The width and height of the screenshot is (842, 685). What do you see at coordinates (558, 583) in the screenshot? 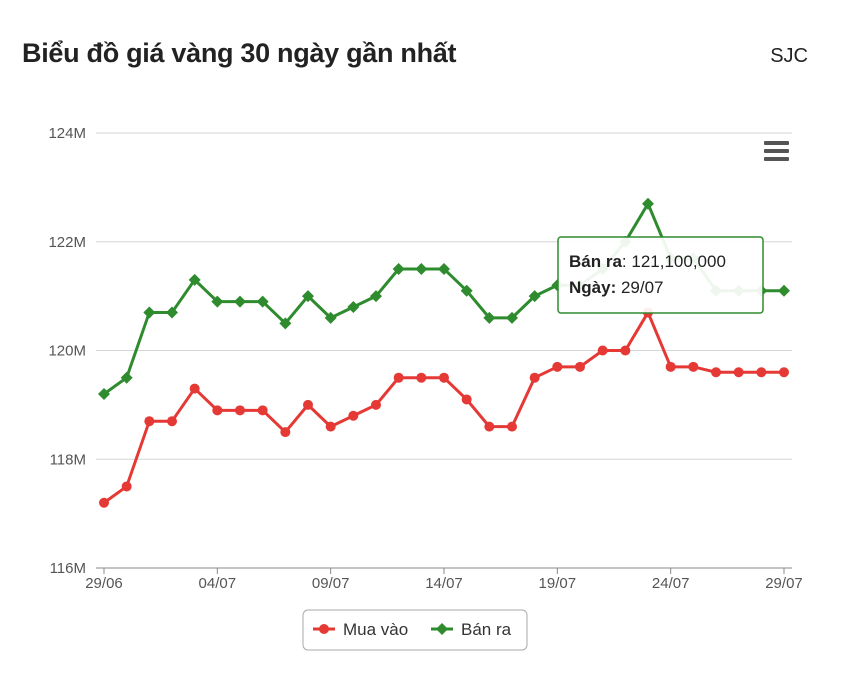
I see `x-tick-label: 19/07` at bounding box center [558, 583].